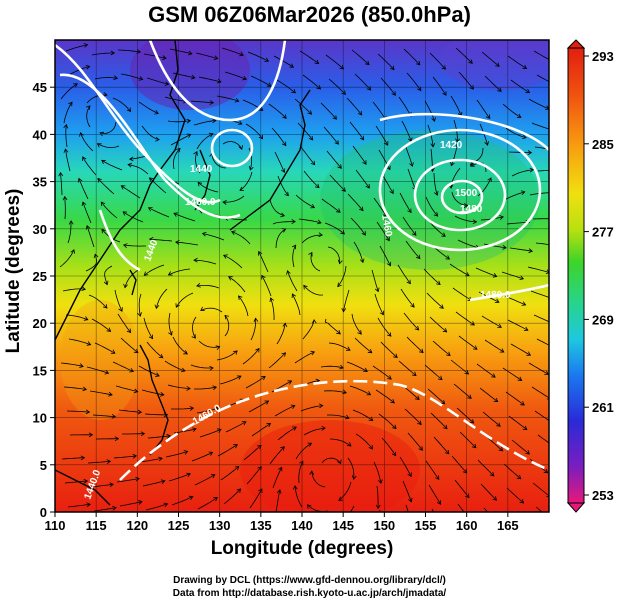  I want to click on colorbar-tick-label: 285, so click(603, 144).